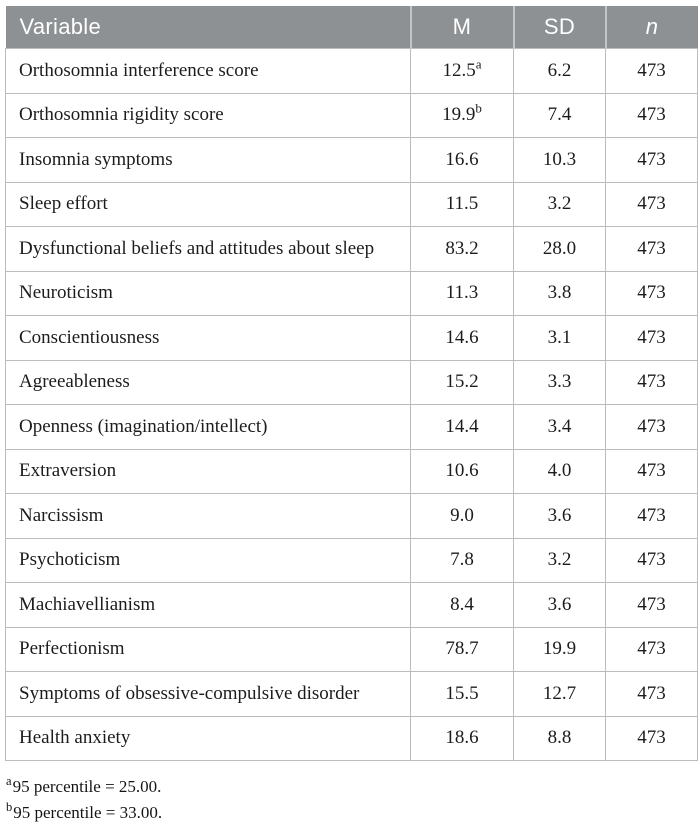 The image size is (700, 828). I want to click on mean-cell: 15.2, so click(462, 382).